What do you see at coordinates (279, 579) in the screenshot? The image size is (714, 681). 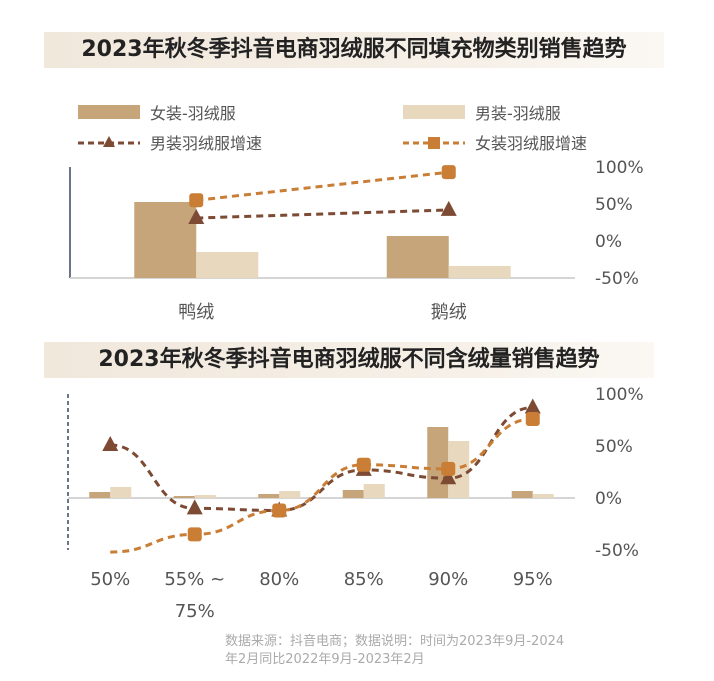 I see `category-label: 80%` at bounding box center [279, 579].